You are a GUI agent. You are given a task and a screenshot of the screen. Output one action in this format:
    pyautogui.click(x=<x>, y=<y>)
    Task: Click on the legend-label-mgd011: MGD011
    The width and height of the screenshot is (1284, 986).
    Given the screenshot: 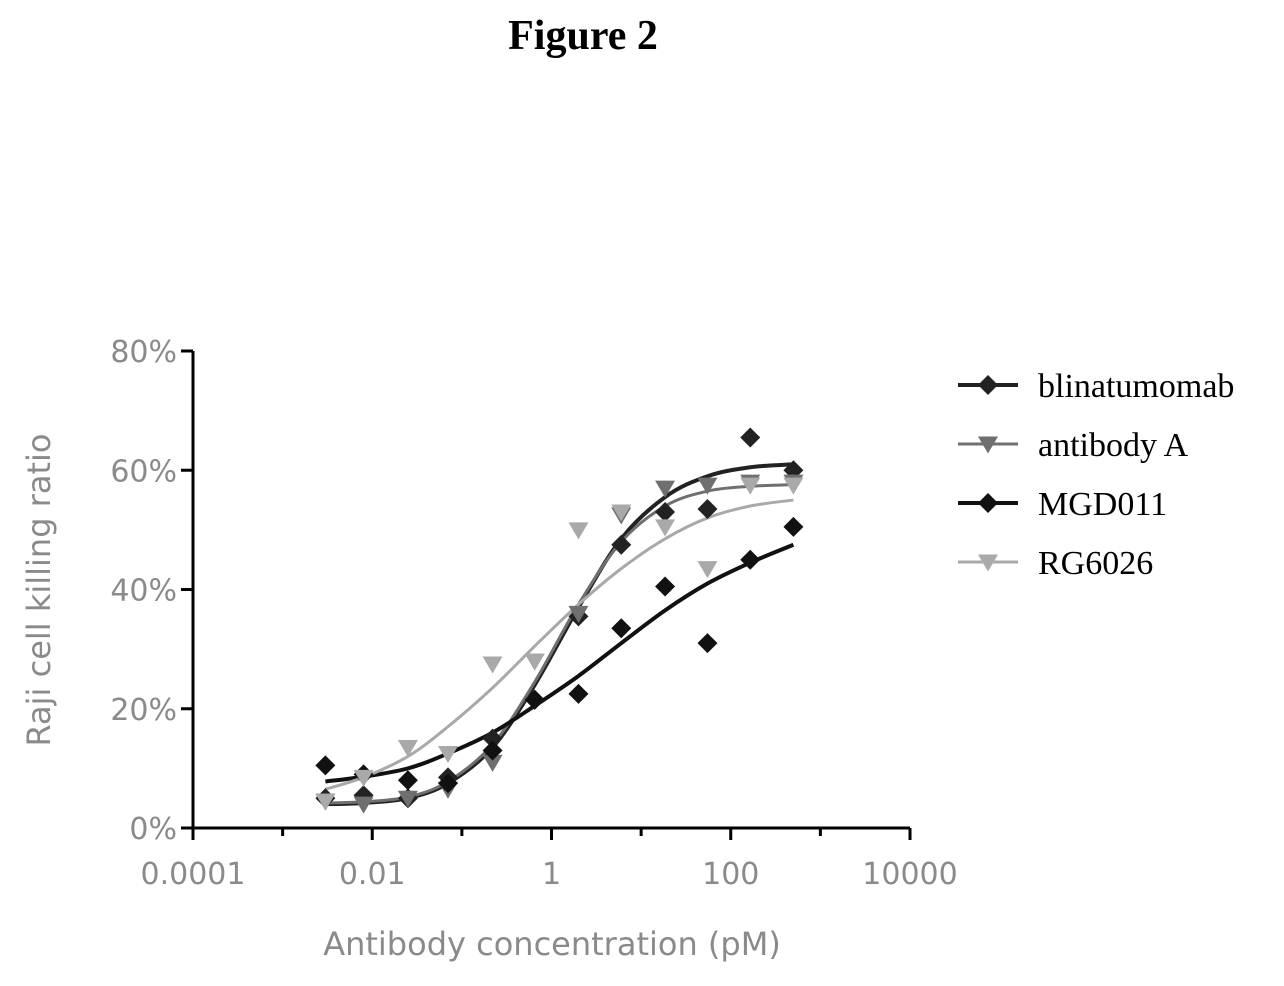 What is the action you would take?
    pyautogui.click(x=1102, y=504)
    